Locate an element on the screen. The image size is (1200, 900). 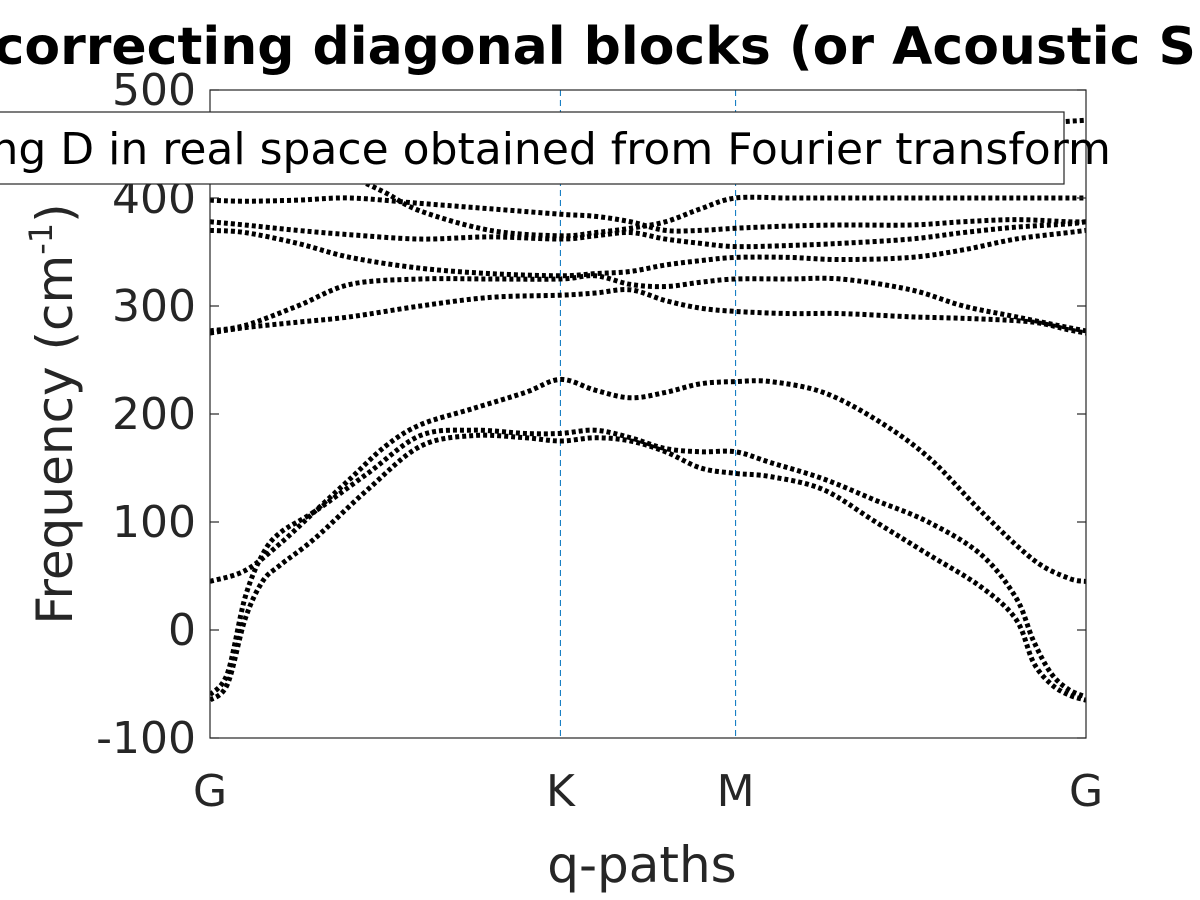
ytick-label: -100 is located at coordinates (146, 738).